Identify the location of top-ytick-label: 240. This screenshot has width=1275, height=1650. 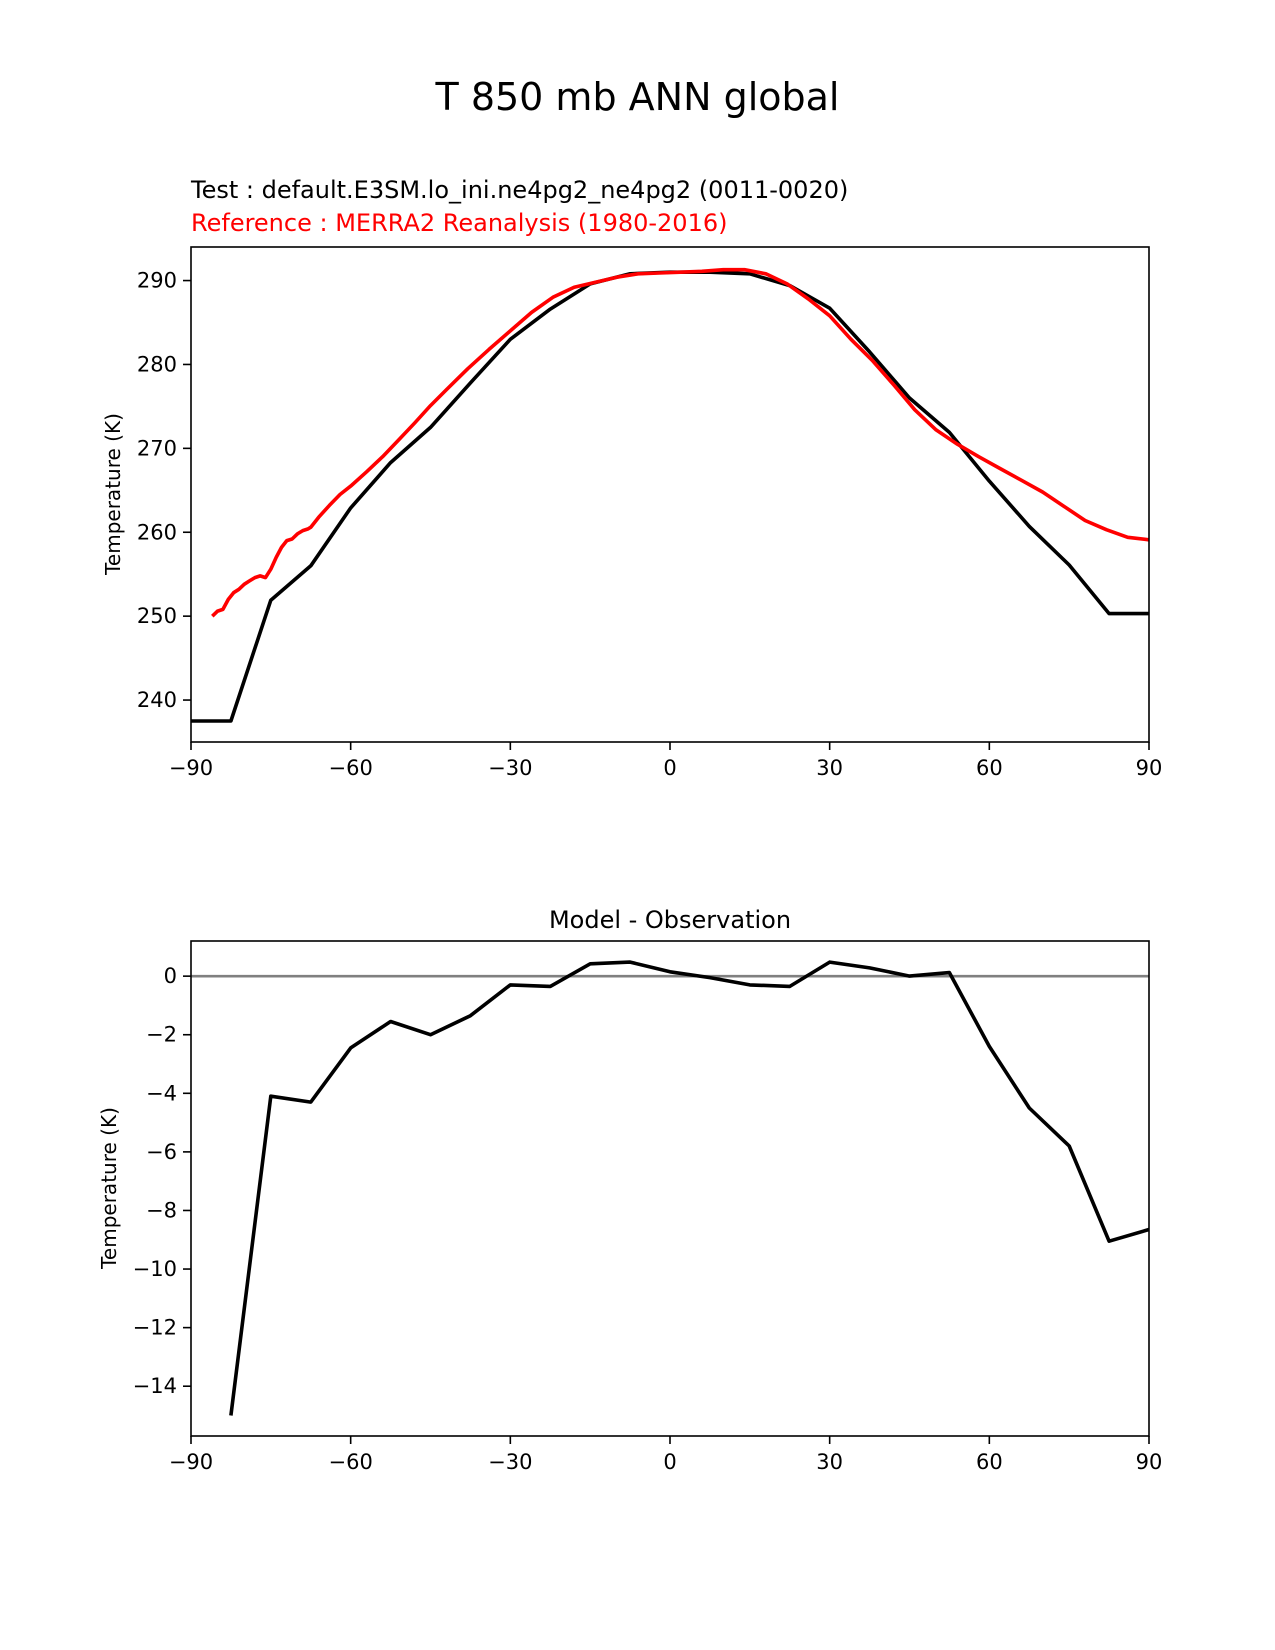
(157, 700).